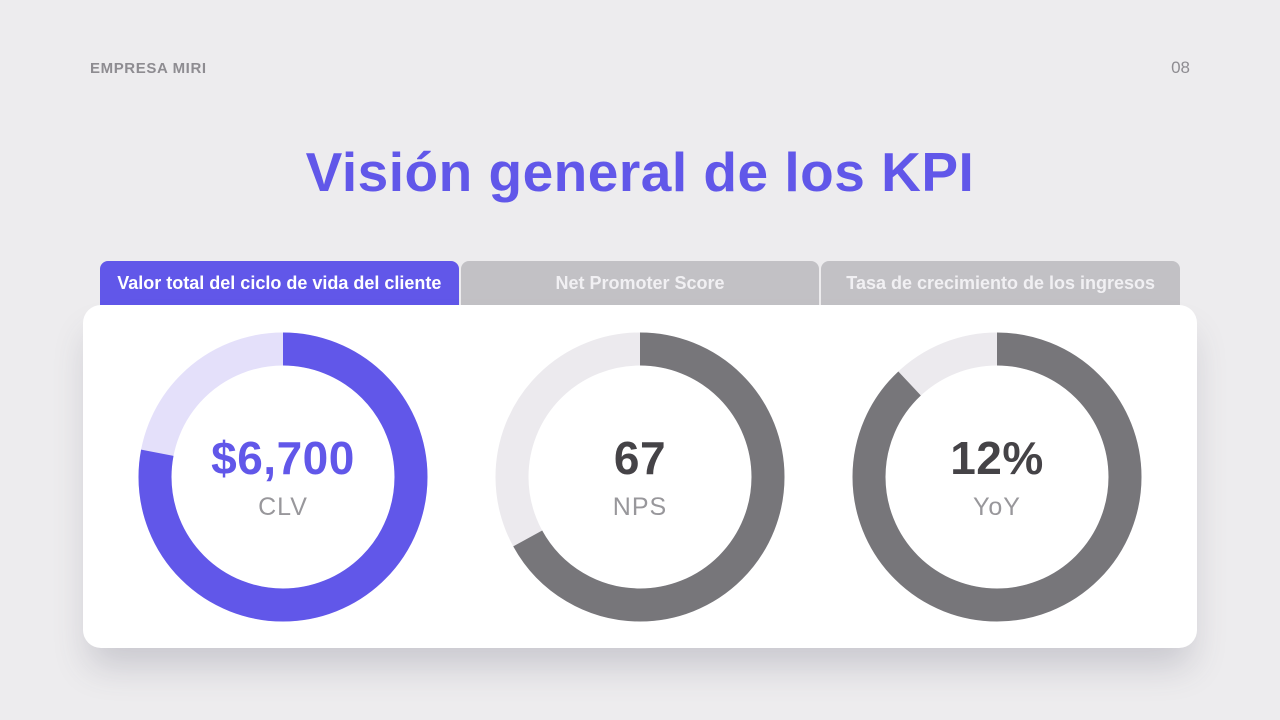  I want to click on donut-ring-yoy, so click(997, 476).